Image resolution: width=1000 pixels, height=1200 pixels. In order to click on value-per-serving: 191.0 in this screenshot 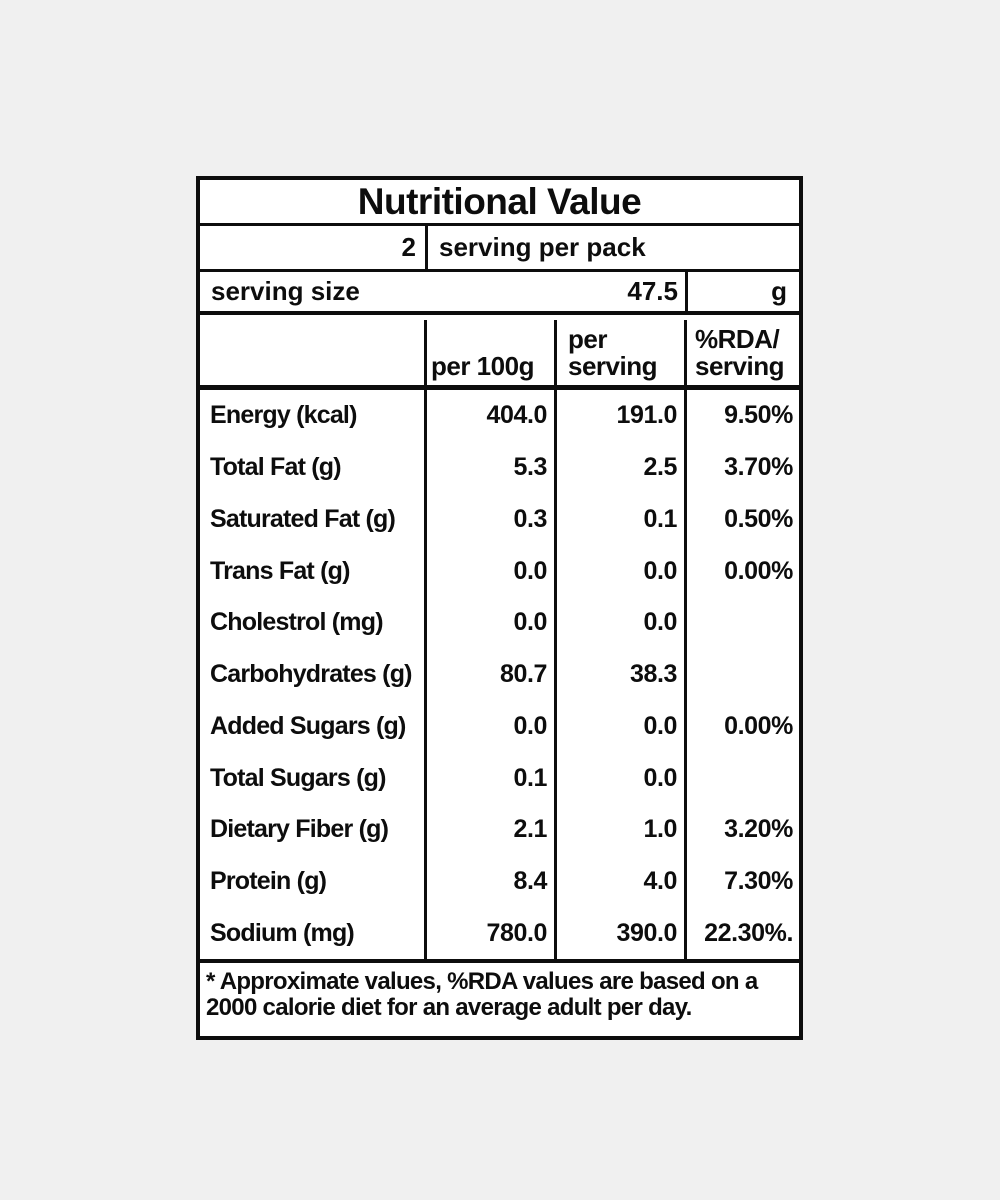, I will do `click(646, 415)`.